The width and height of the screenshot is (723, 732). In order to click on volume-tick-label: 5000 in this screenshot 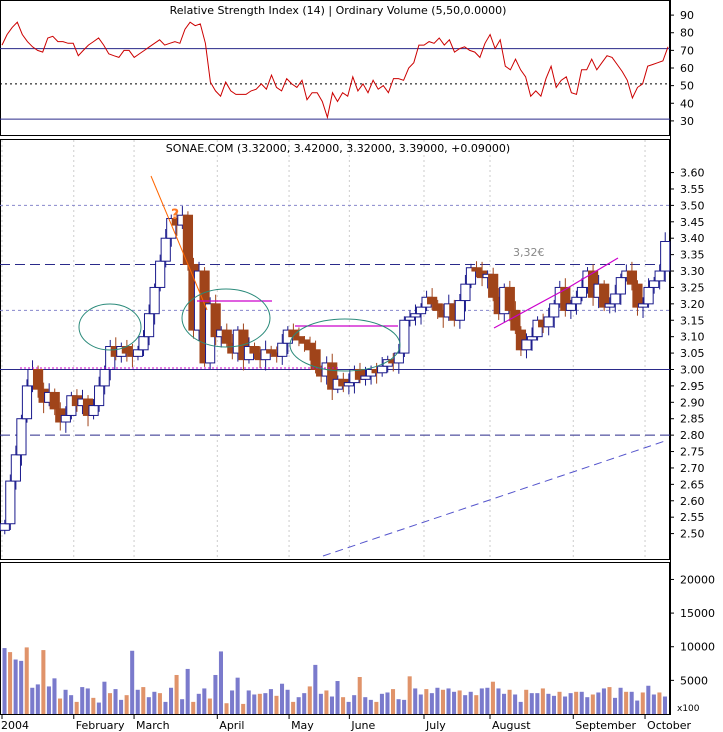, I will do `click(694, 680)`.